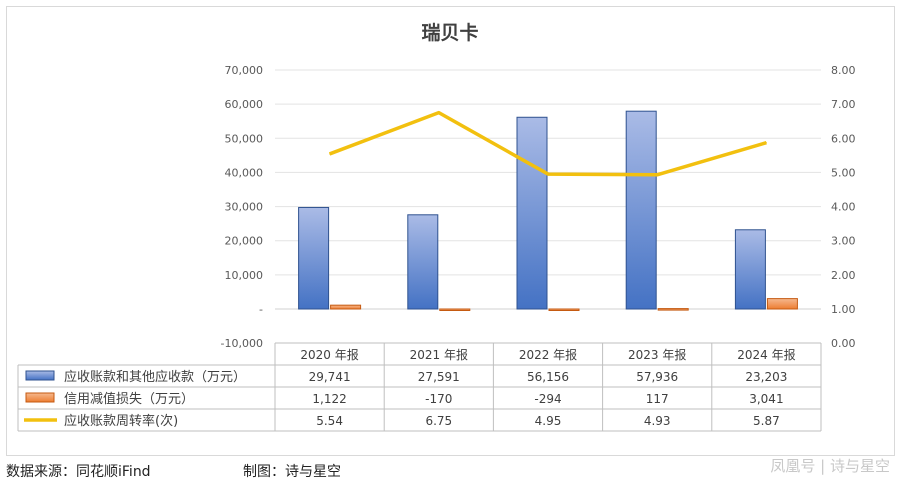  I want to click on data-label: 4.95, so click(548, 421).